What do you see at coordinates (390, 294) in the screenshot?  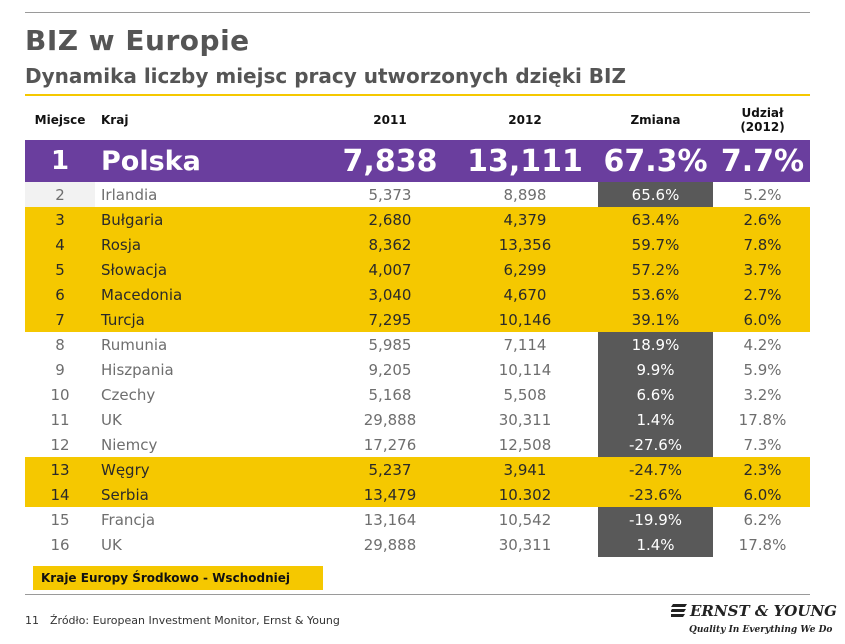 I see `cell-2011: 3,040` at bounding box center [390, 294].